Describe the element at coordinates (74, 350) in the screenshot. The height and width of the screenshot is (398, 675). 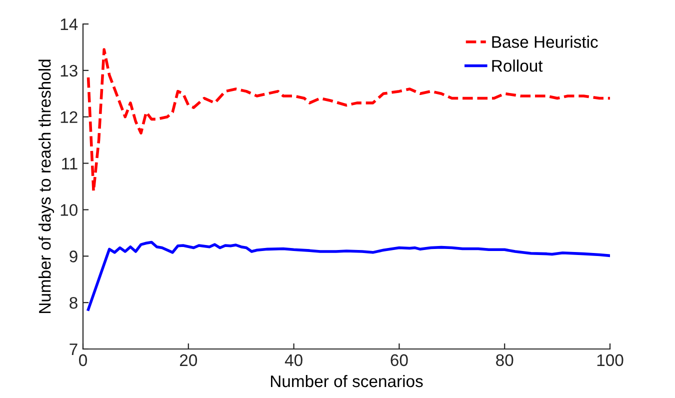
I see `y-tick-label: 7` at that location.